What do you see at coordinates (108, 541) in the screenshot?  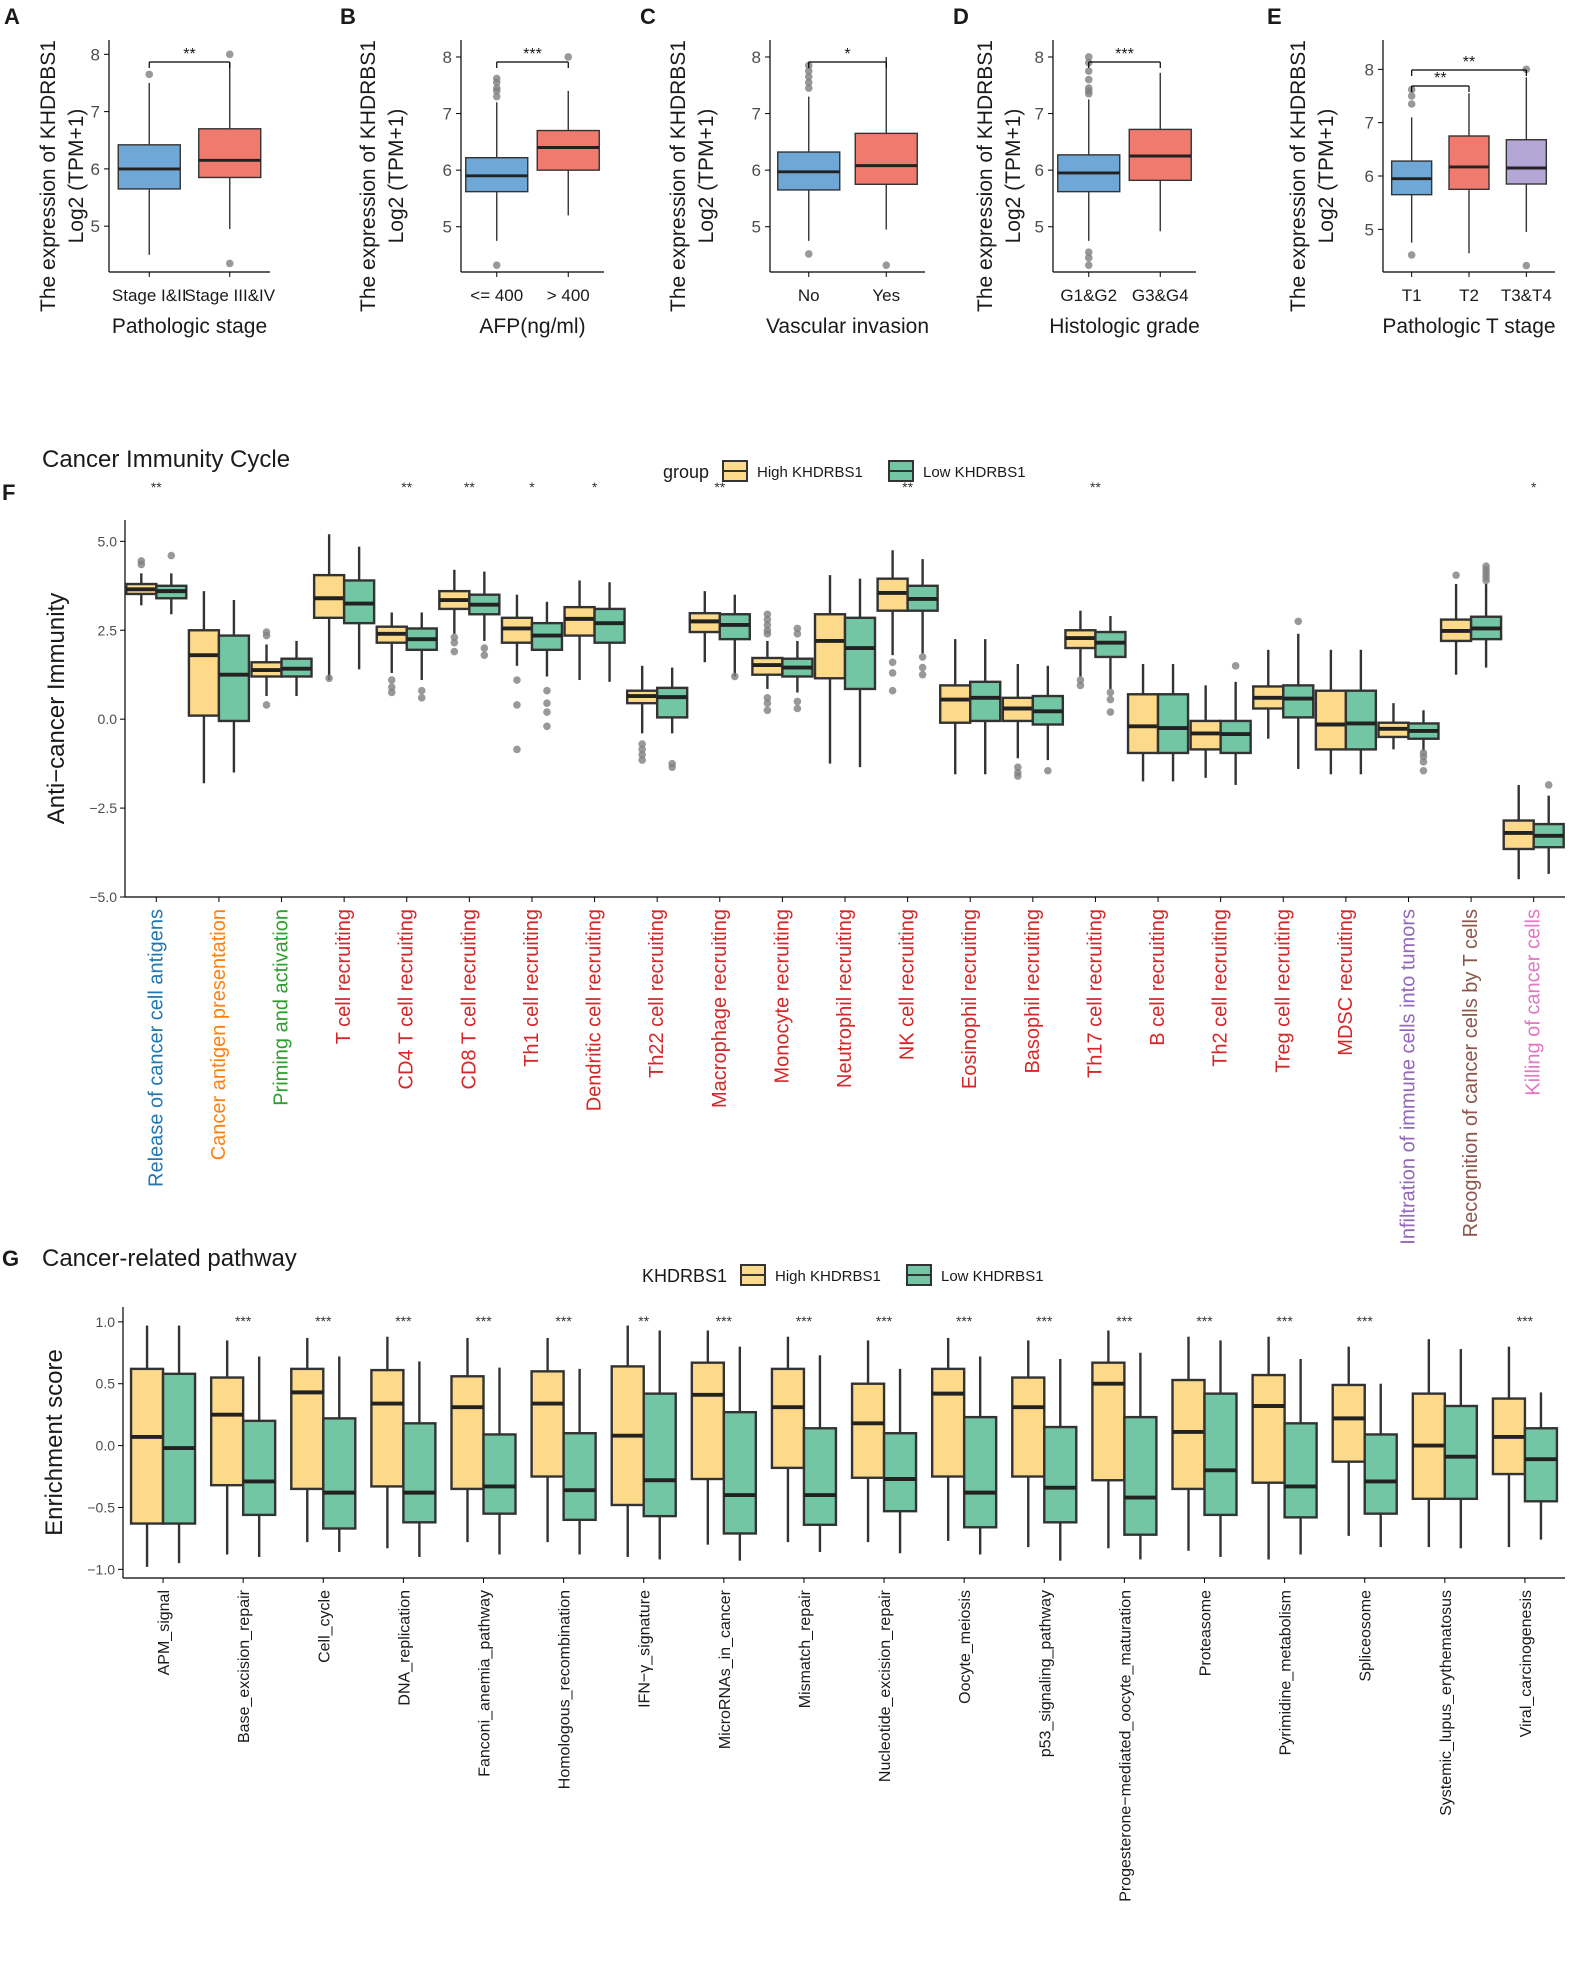 I see `y-tick-label: 5.0` at bounding box center [108, 541].